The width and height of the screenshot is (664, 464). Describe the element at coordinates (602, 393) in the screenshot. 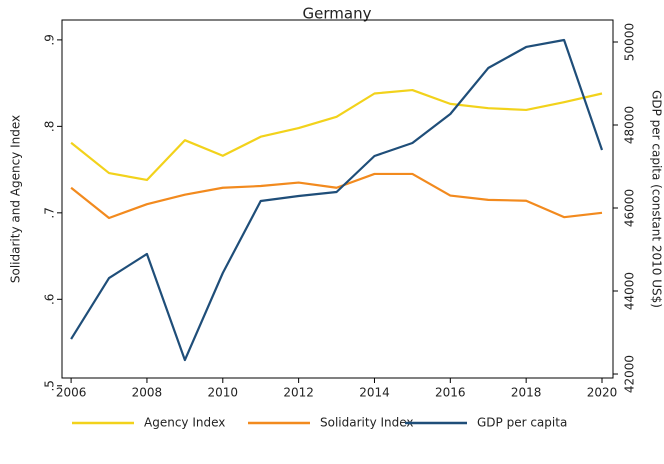

I see `x-tick-label: 2020` at that location.